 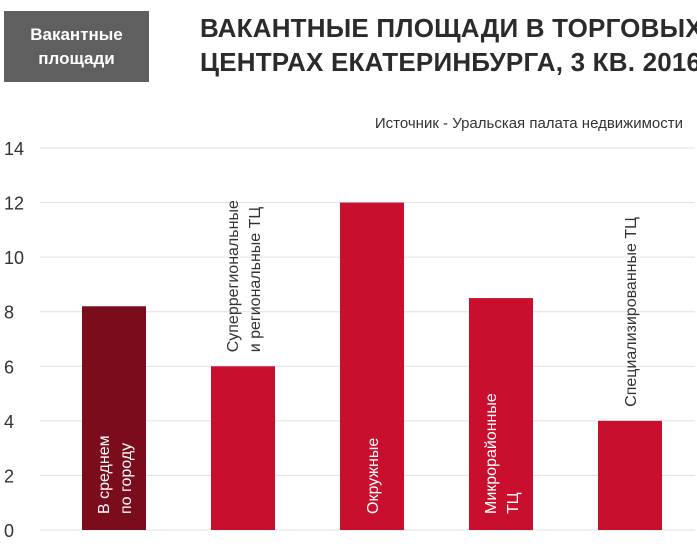 I want to click on badge-line-2: площади, so click(x=76, y=58).